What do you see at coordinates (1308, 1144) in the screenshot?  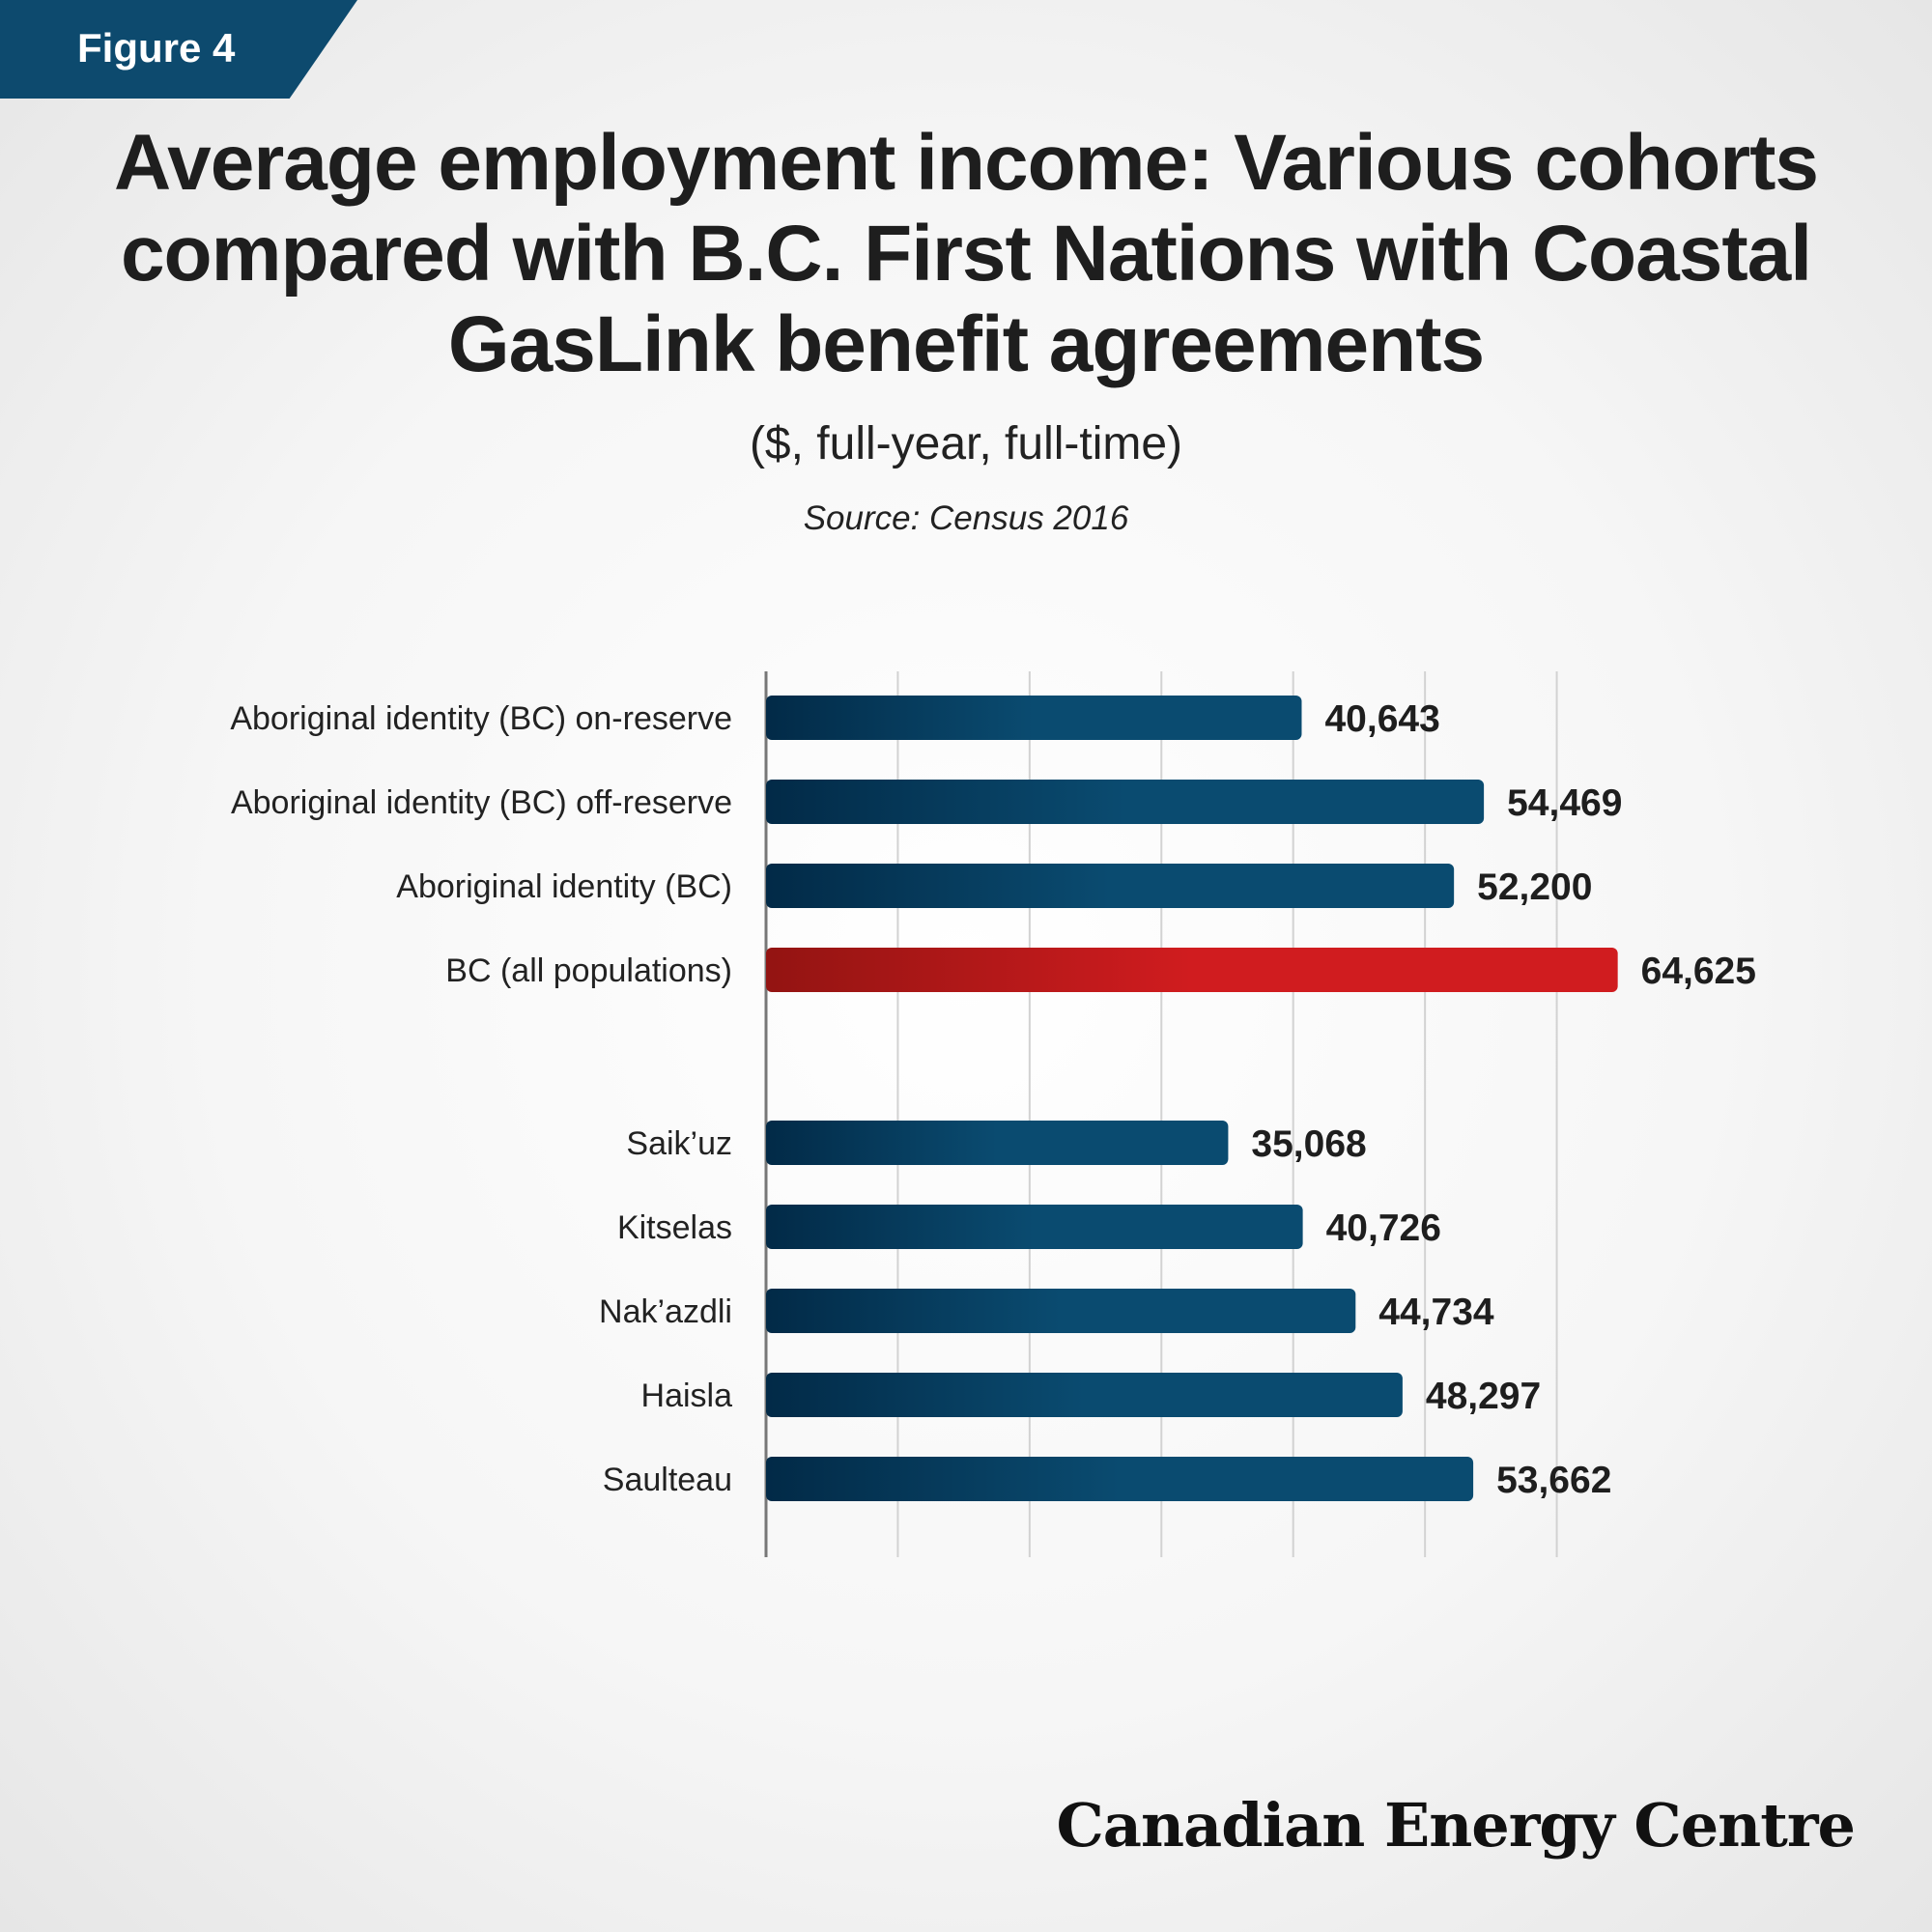 I see `value-label: 35,068` at bounding box center [1308, 1144].